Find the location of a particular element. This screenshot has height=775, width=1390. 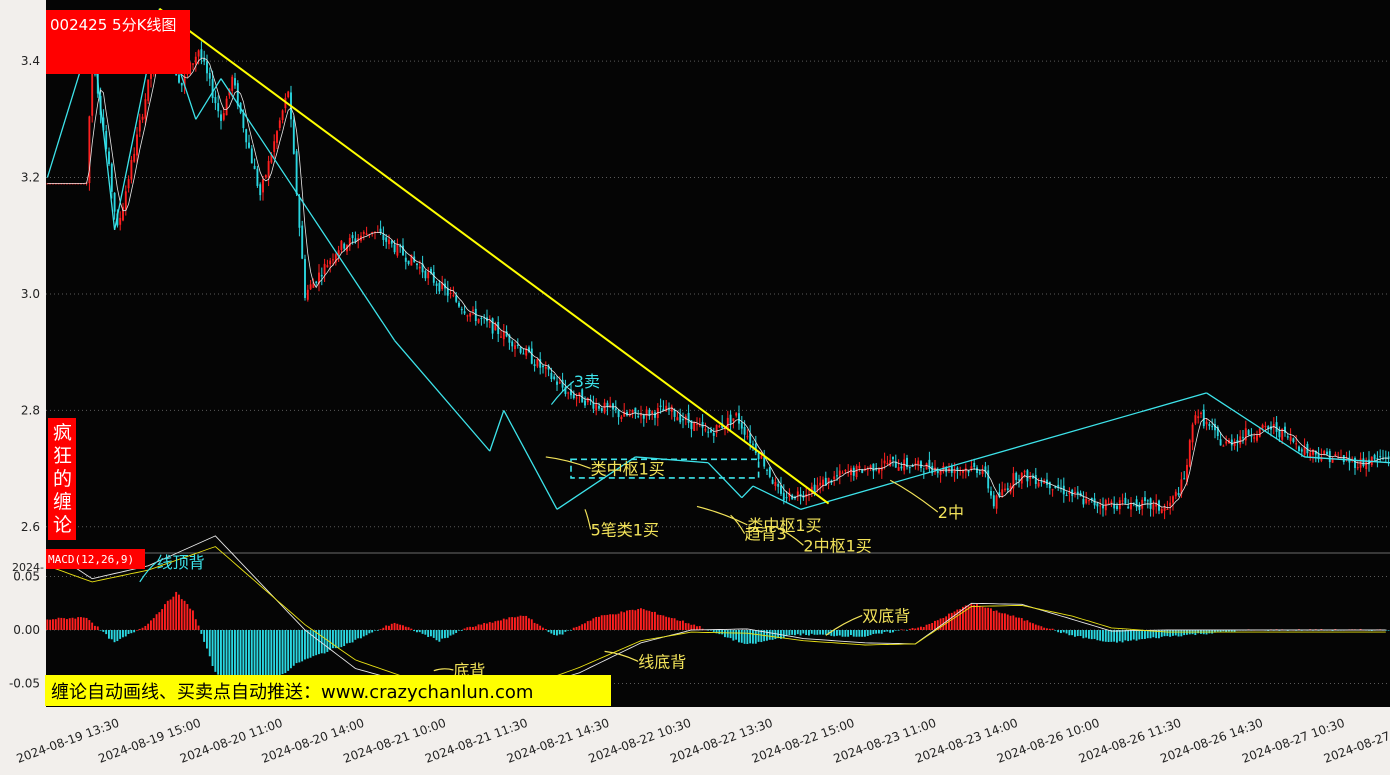

pen-segment is located at coordinates (725, 480).